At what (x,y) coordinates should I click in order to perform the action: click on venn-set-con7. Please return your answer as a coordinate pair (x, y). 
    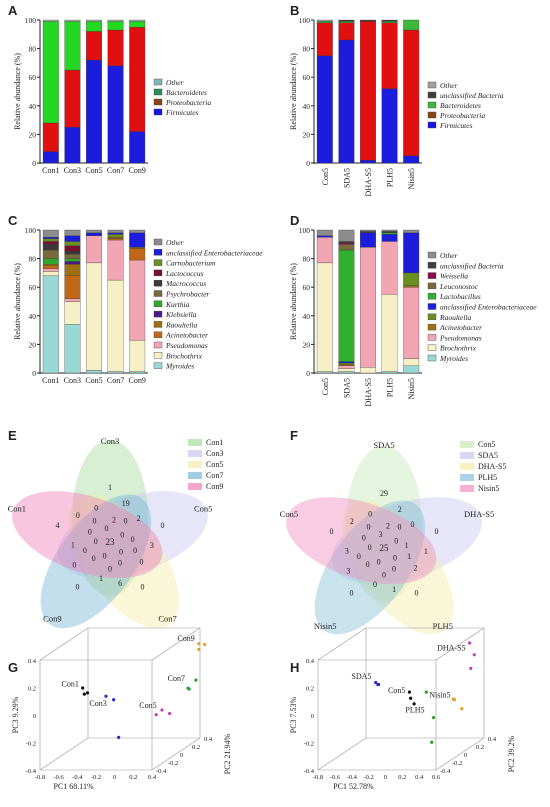
    Looking at the image, I should click on (96, 561).